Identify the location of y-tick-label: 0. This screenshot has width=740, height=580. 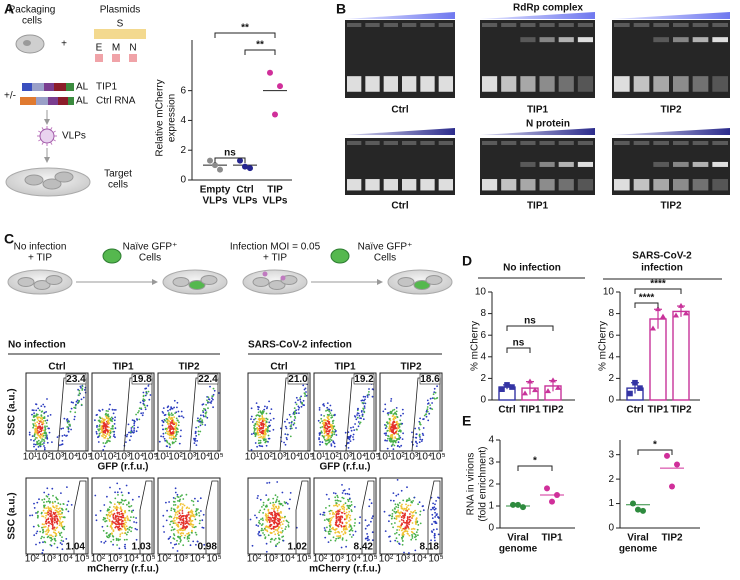
(611, 400).